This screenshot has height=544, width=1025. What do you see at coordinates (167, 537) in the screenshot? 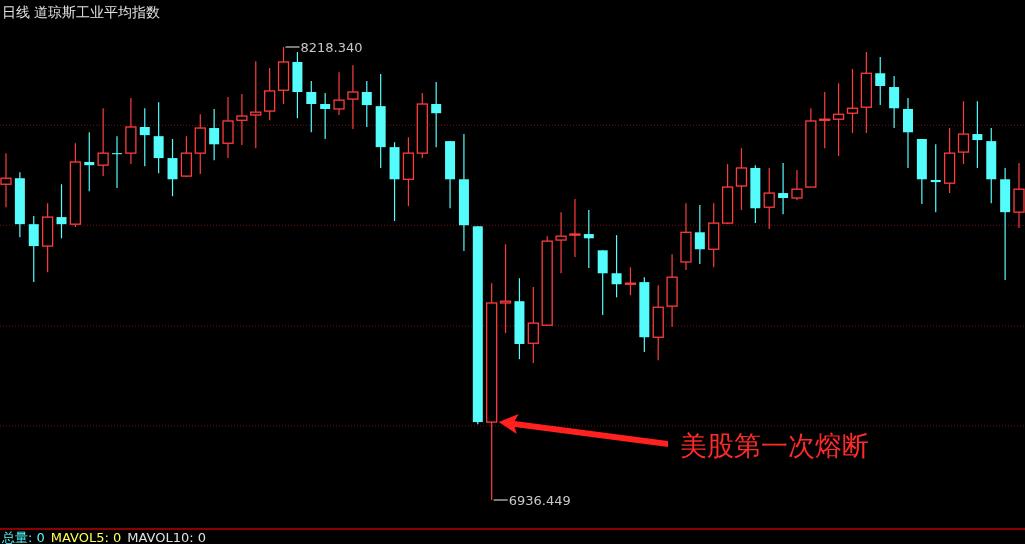
I see `text: MAVOL10: 0` at bounding box center [167, 537].